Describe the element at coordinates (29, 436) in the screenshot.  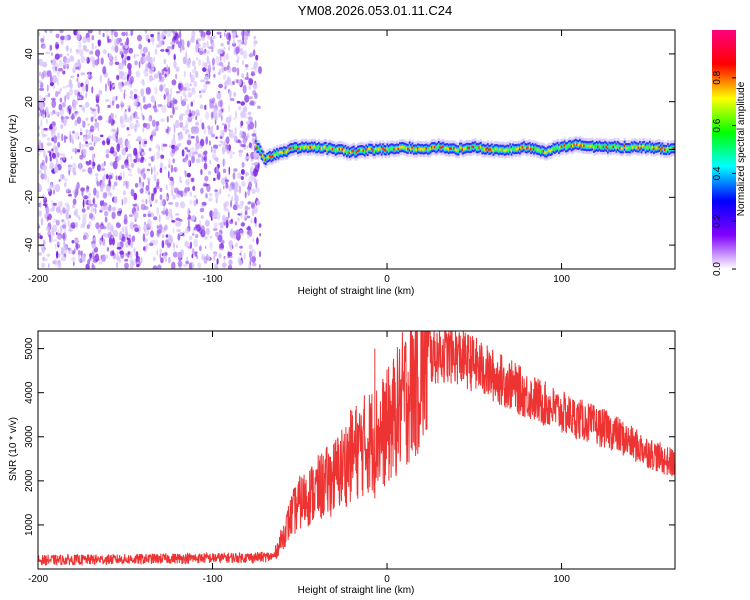
I see `snr-ytick-label: 3000` at that location.